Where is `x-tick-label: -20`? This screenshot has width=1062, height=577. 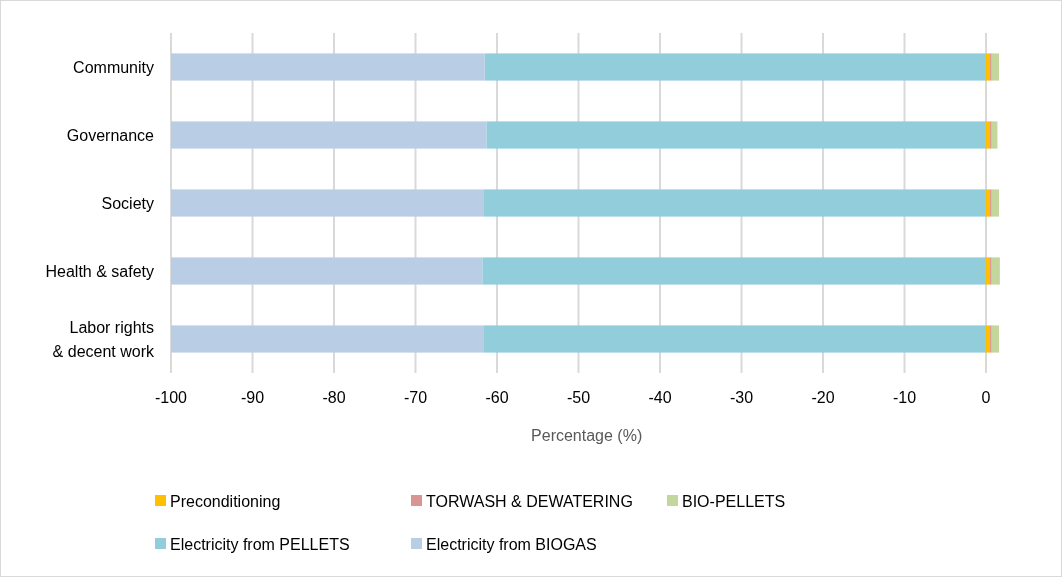 x-tick-label: -20 is located at coordinates (823, 397).